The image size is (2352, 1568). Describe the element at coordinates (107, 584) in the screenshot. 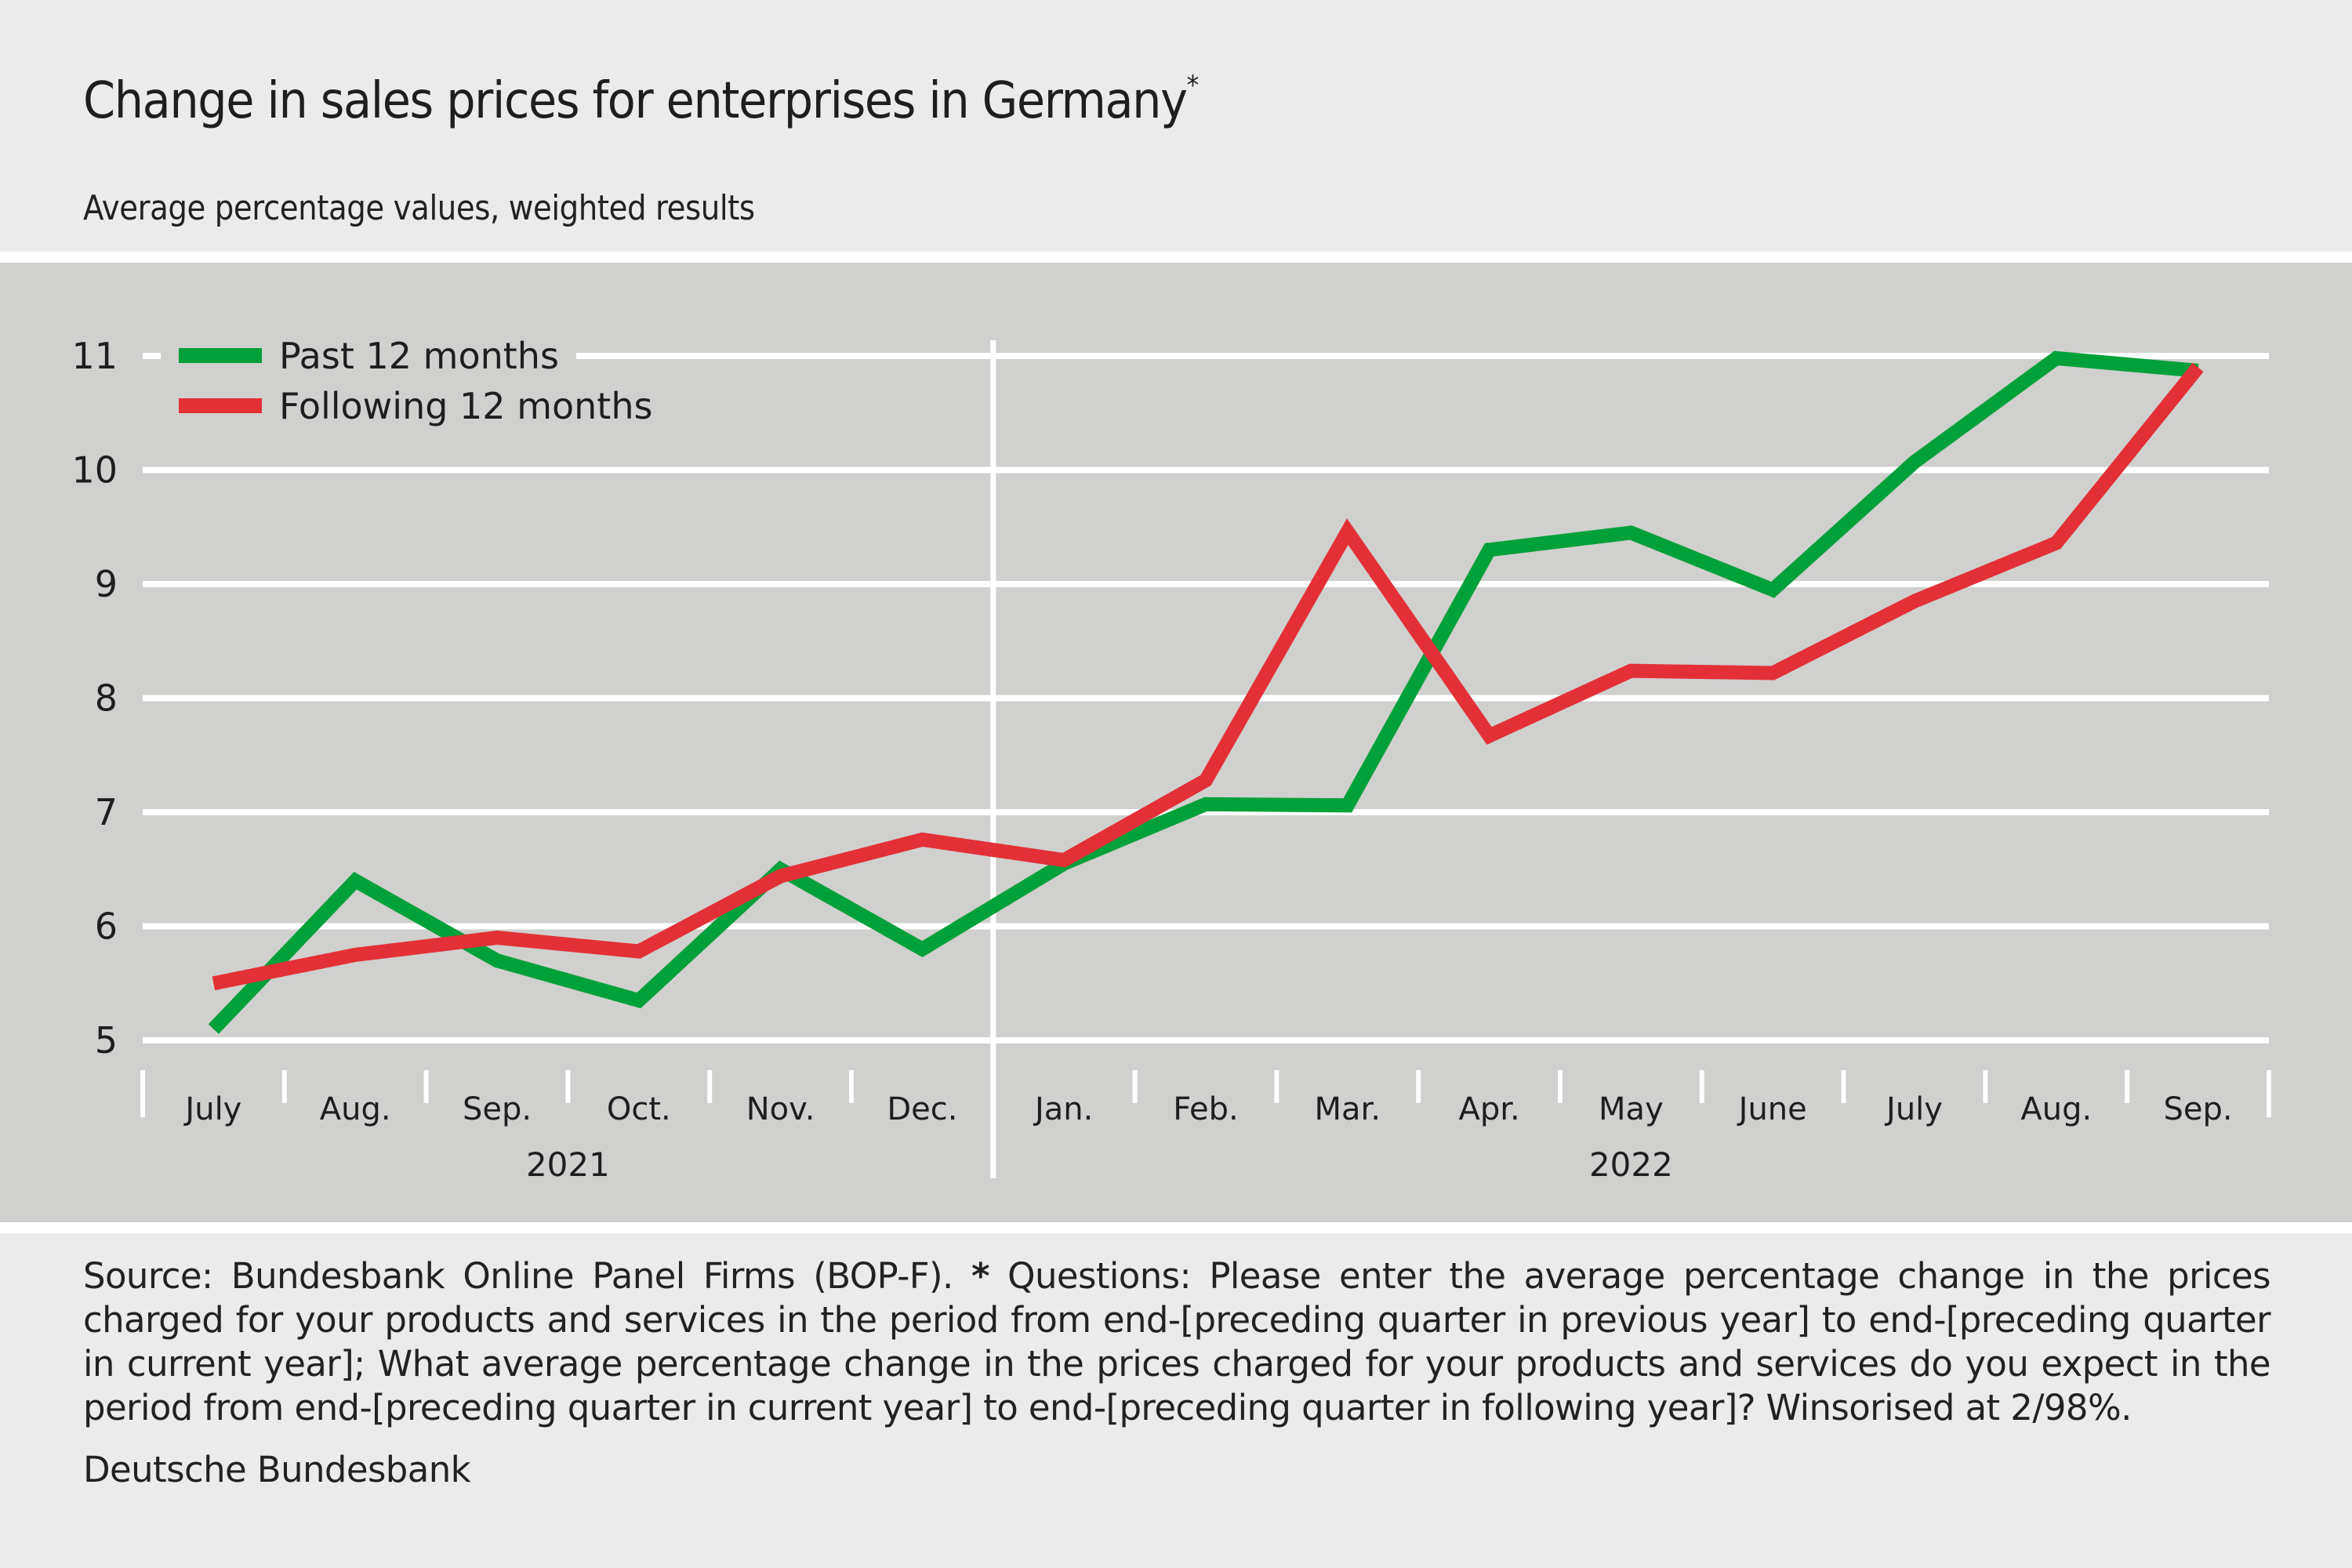

I see `y-tick-label: 9` at that location.